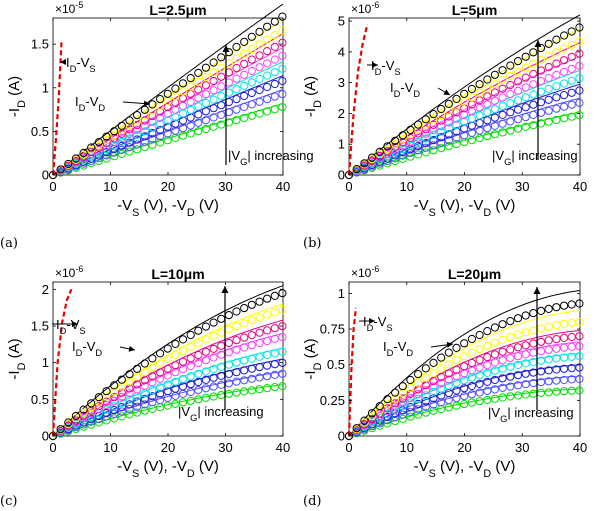  I want to click on x-tick-label: 40, so click(283, 186).